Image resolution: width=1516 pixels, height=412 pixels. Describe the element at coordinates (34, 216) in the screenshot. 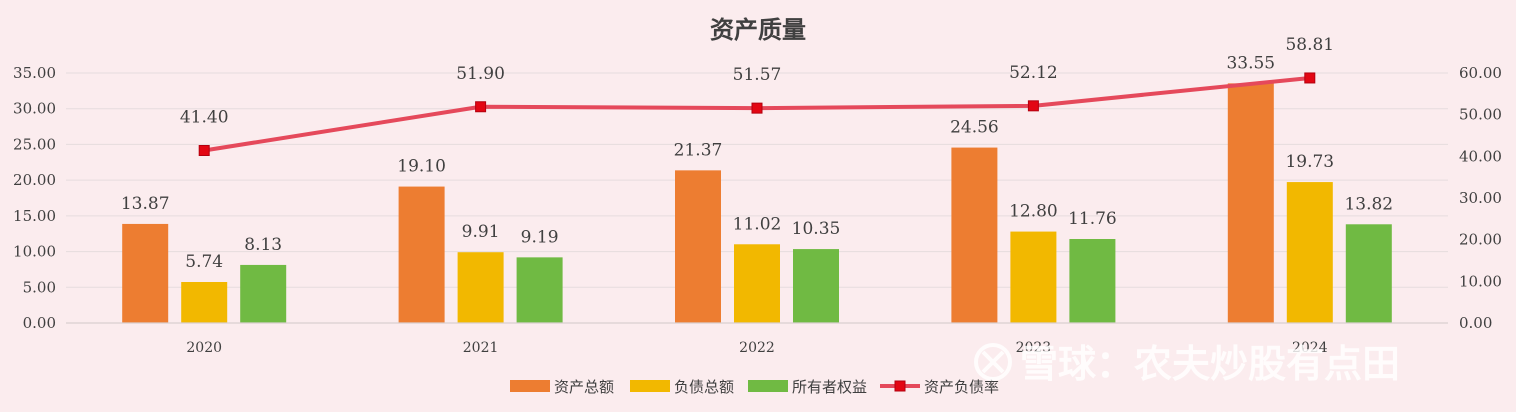

I see `left-tick-label: 15.00` at that location.